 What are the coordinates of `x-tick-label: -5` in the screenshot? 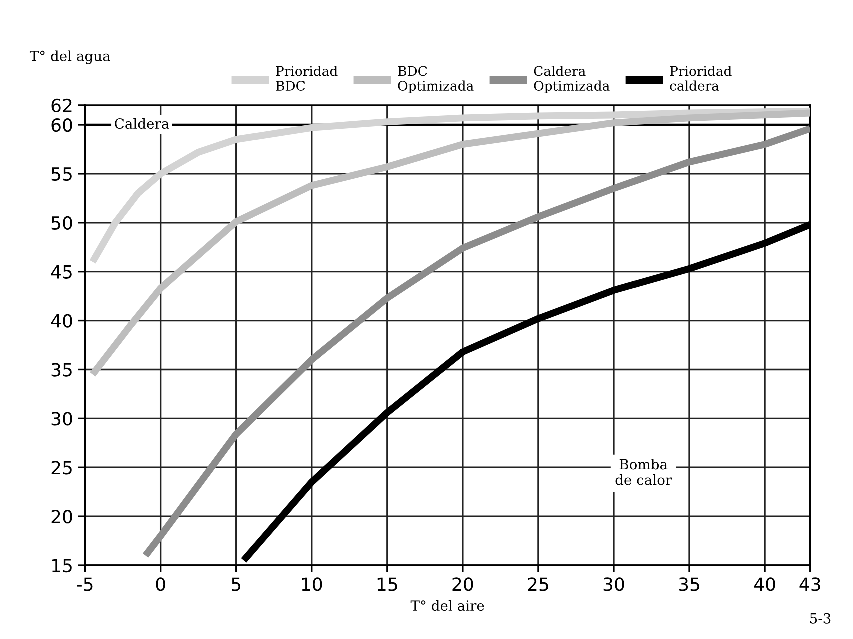 It's located at (85, 585).